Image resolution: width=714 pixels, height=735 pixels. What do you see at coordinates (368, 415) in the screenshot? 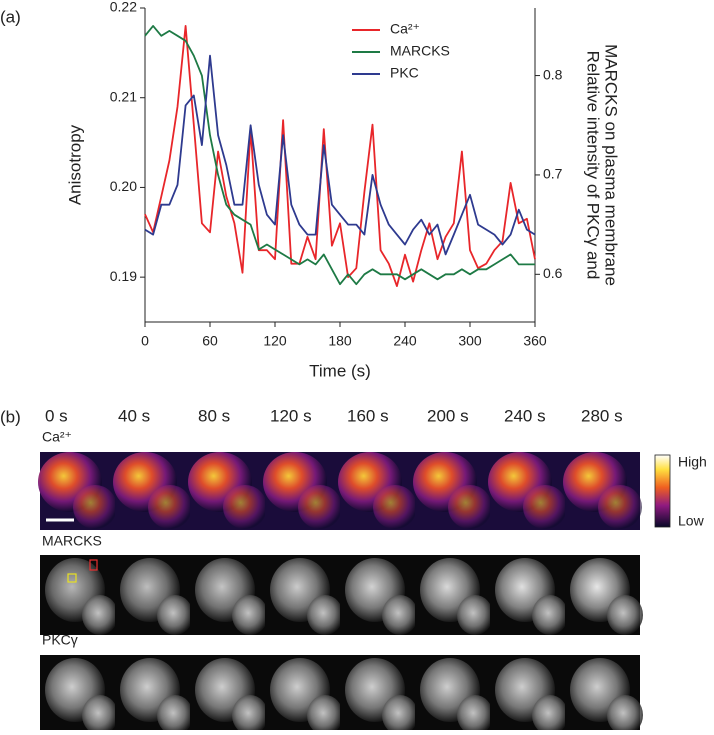
I see `time-label: 160 s` at bounding box center [368, 415].